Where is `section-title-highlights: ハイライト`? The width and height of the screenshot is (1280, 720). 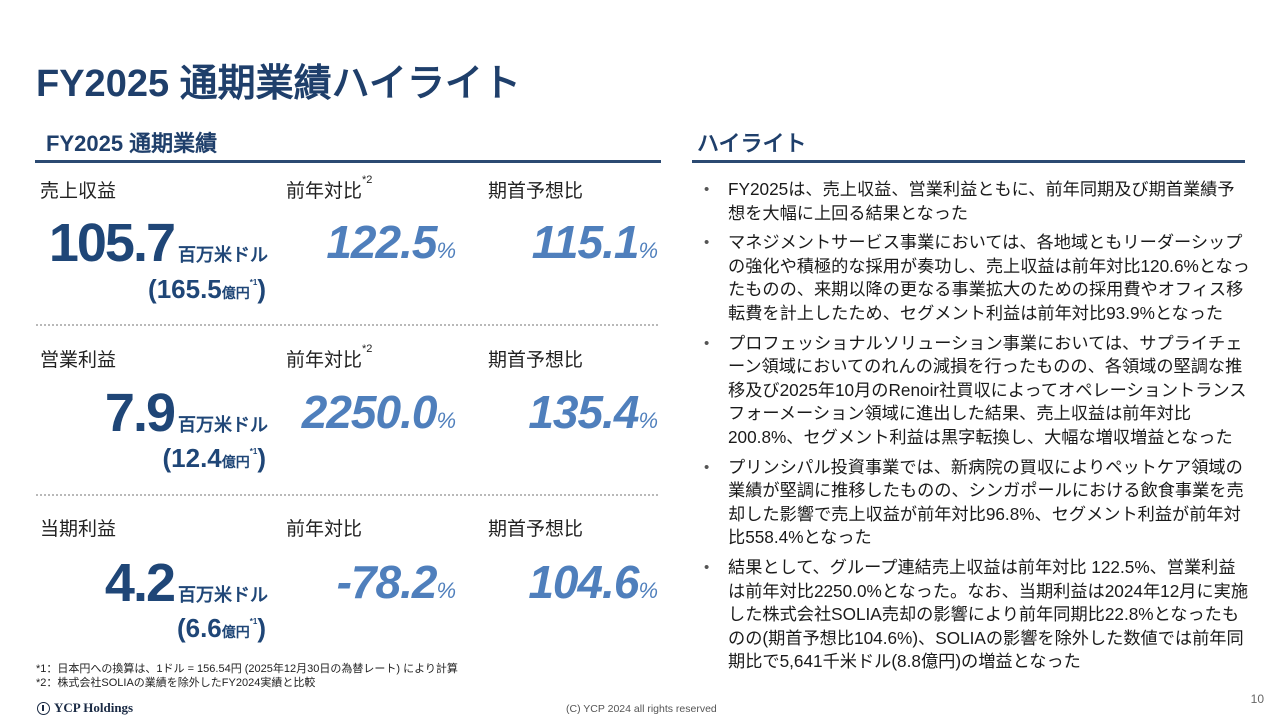
section-title-highlights: ハイライト is located at coordinates (752, 143).